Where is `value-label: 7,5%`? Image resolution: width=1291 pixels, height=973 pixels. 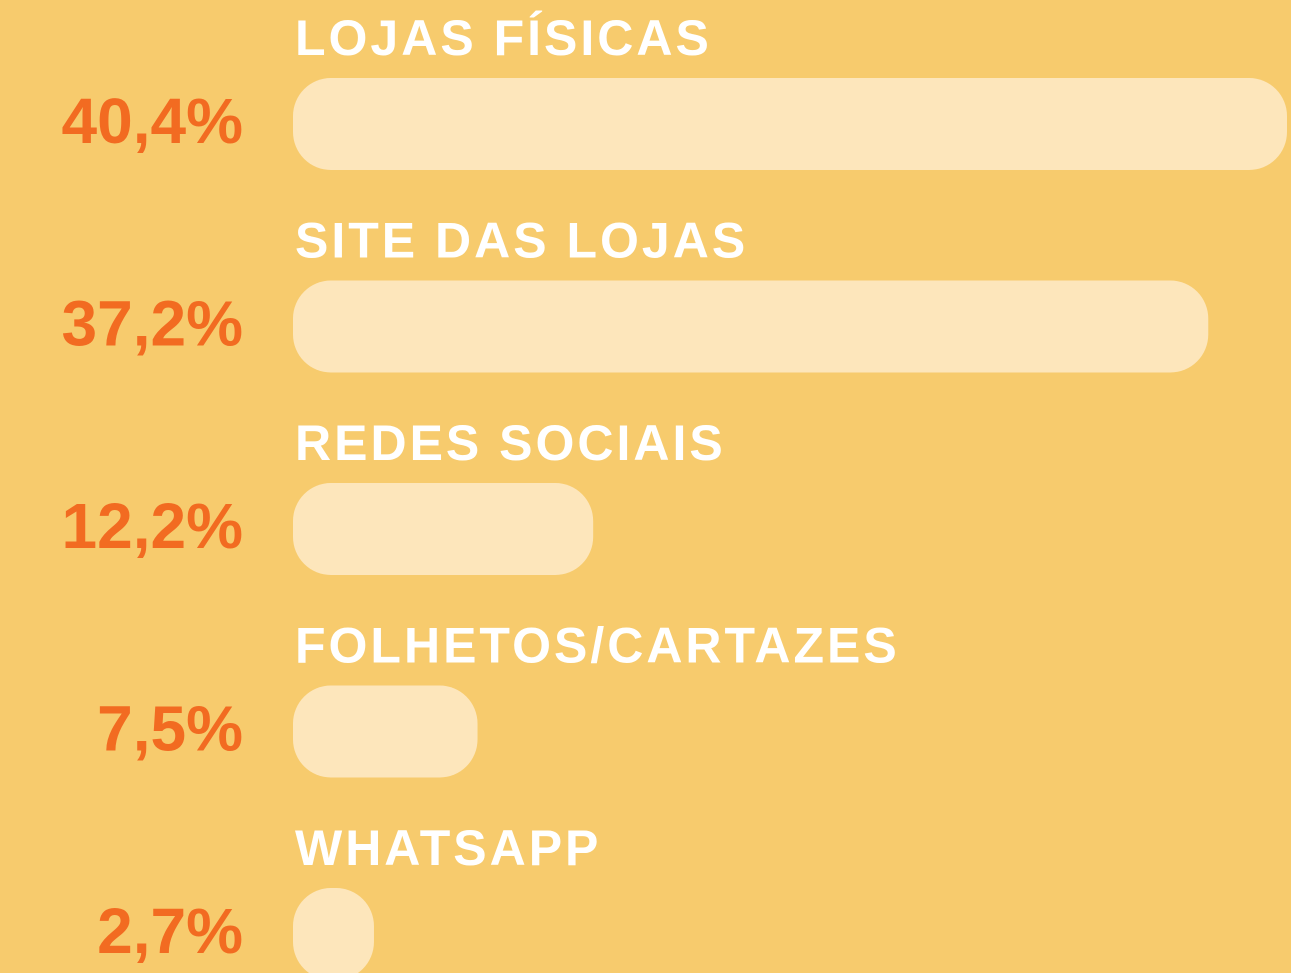
value-label: 7,5% is located at coordinates (170, 728).